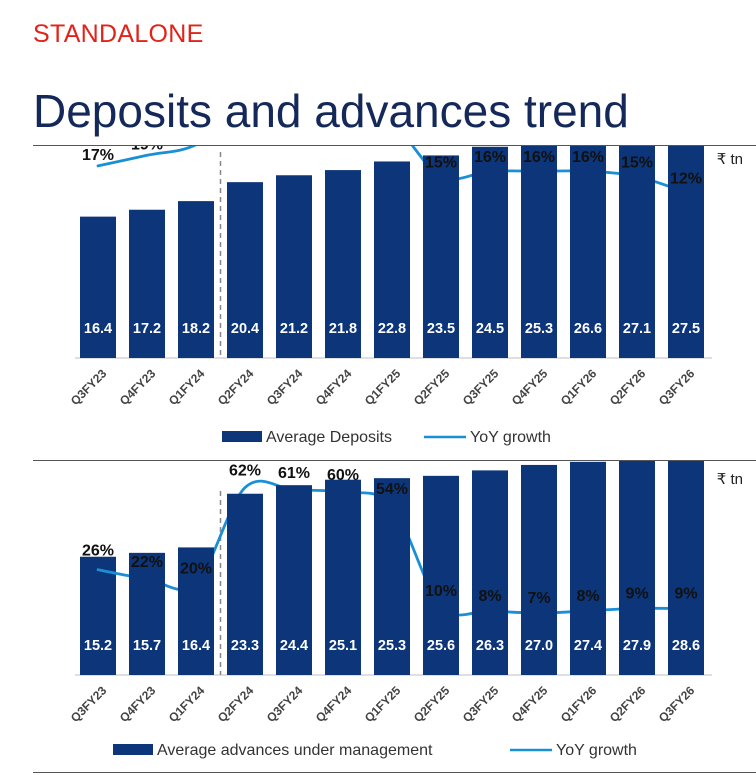 The image size is (756, 775). What do you see at coordinates (394, 145) in the screenshot?
I see `chart1-top-rule` at bounding box center [394, 145].